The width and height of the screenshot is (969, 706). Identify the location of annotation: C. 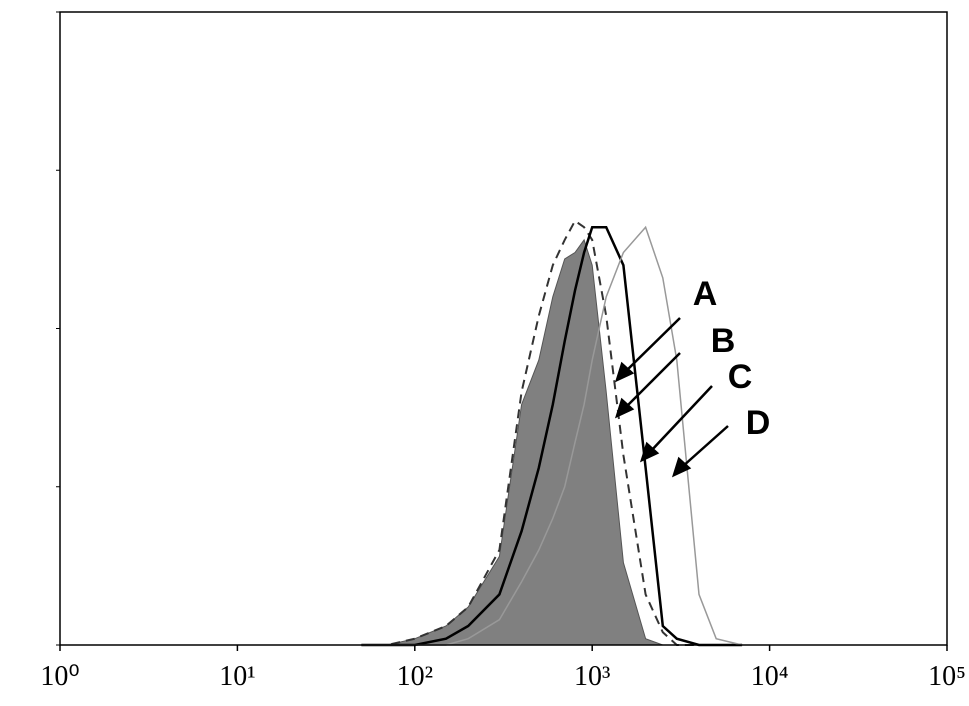
(740, 377).